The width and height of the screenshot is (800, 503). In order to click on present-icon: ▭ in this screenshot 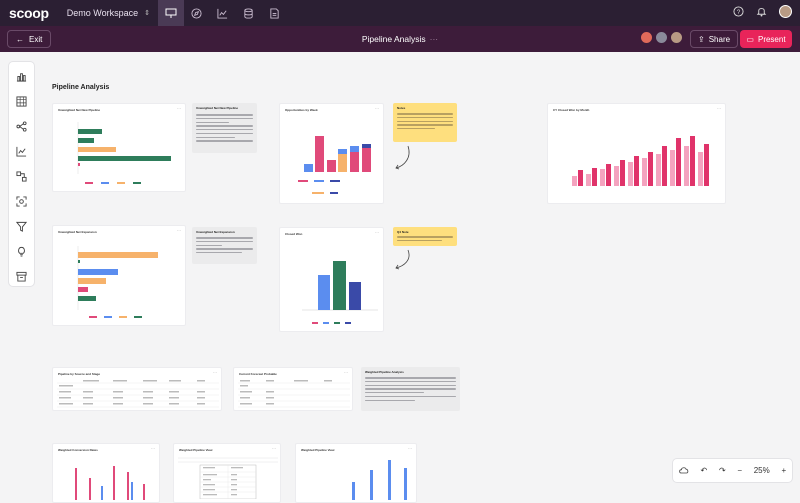, I will do `click(750, 39)`.